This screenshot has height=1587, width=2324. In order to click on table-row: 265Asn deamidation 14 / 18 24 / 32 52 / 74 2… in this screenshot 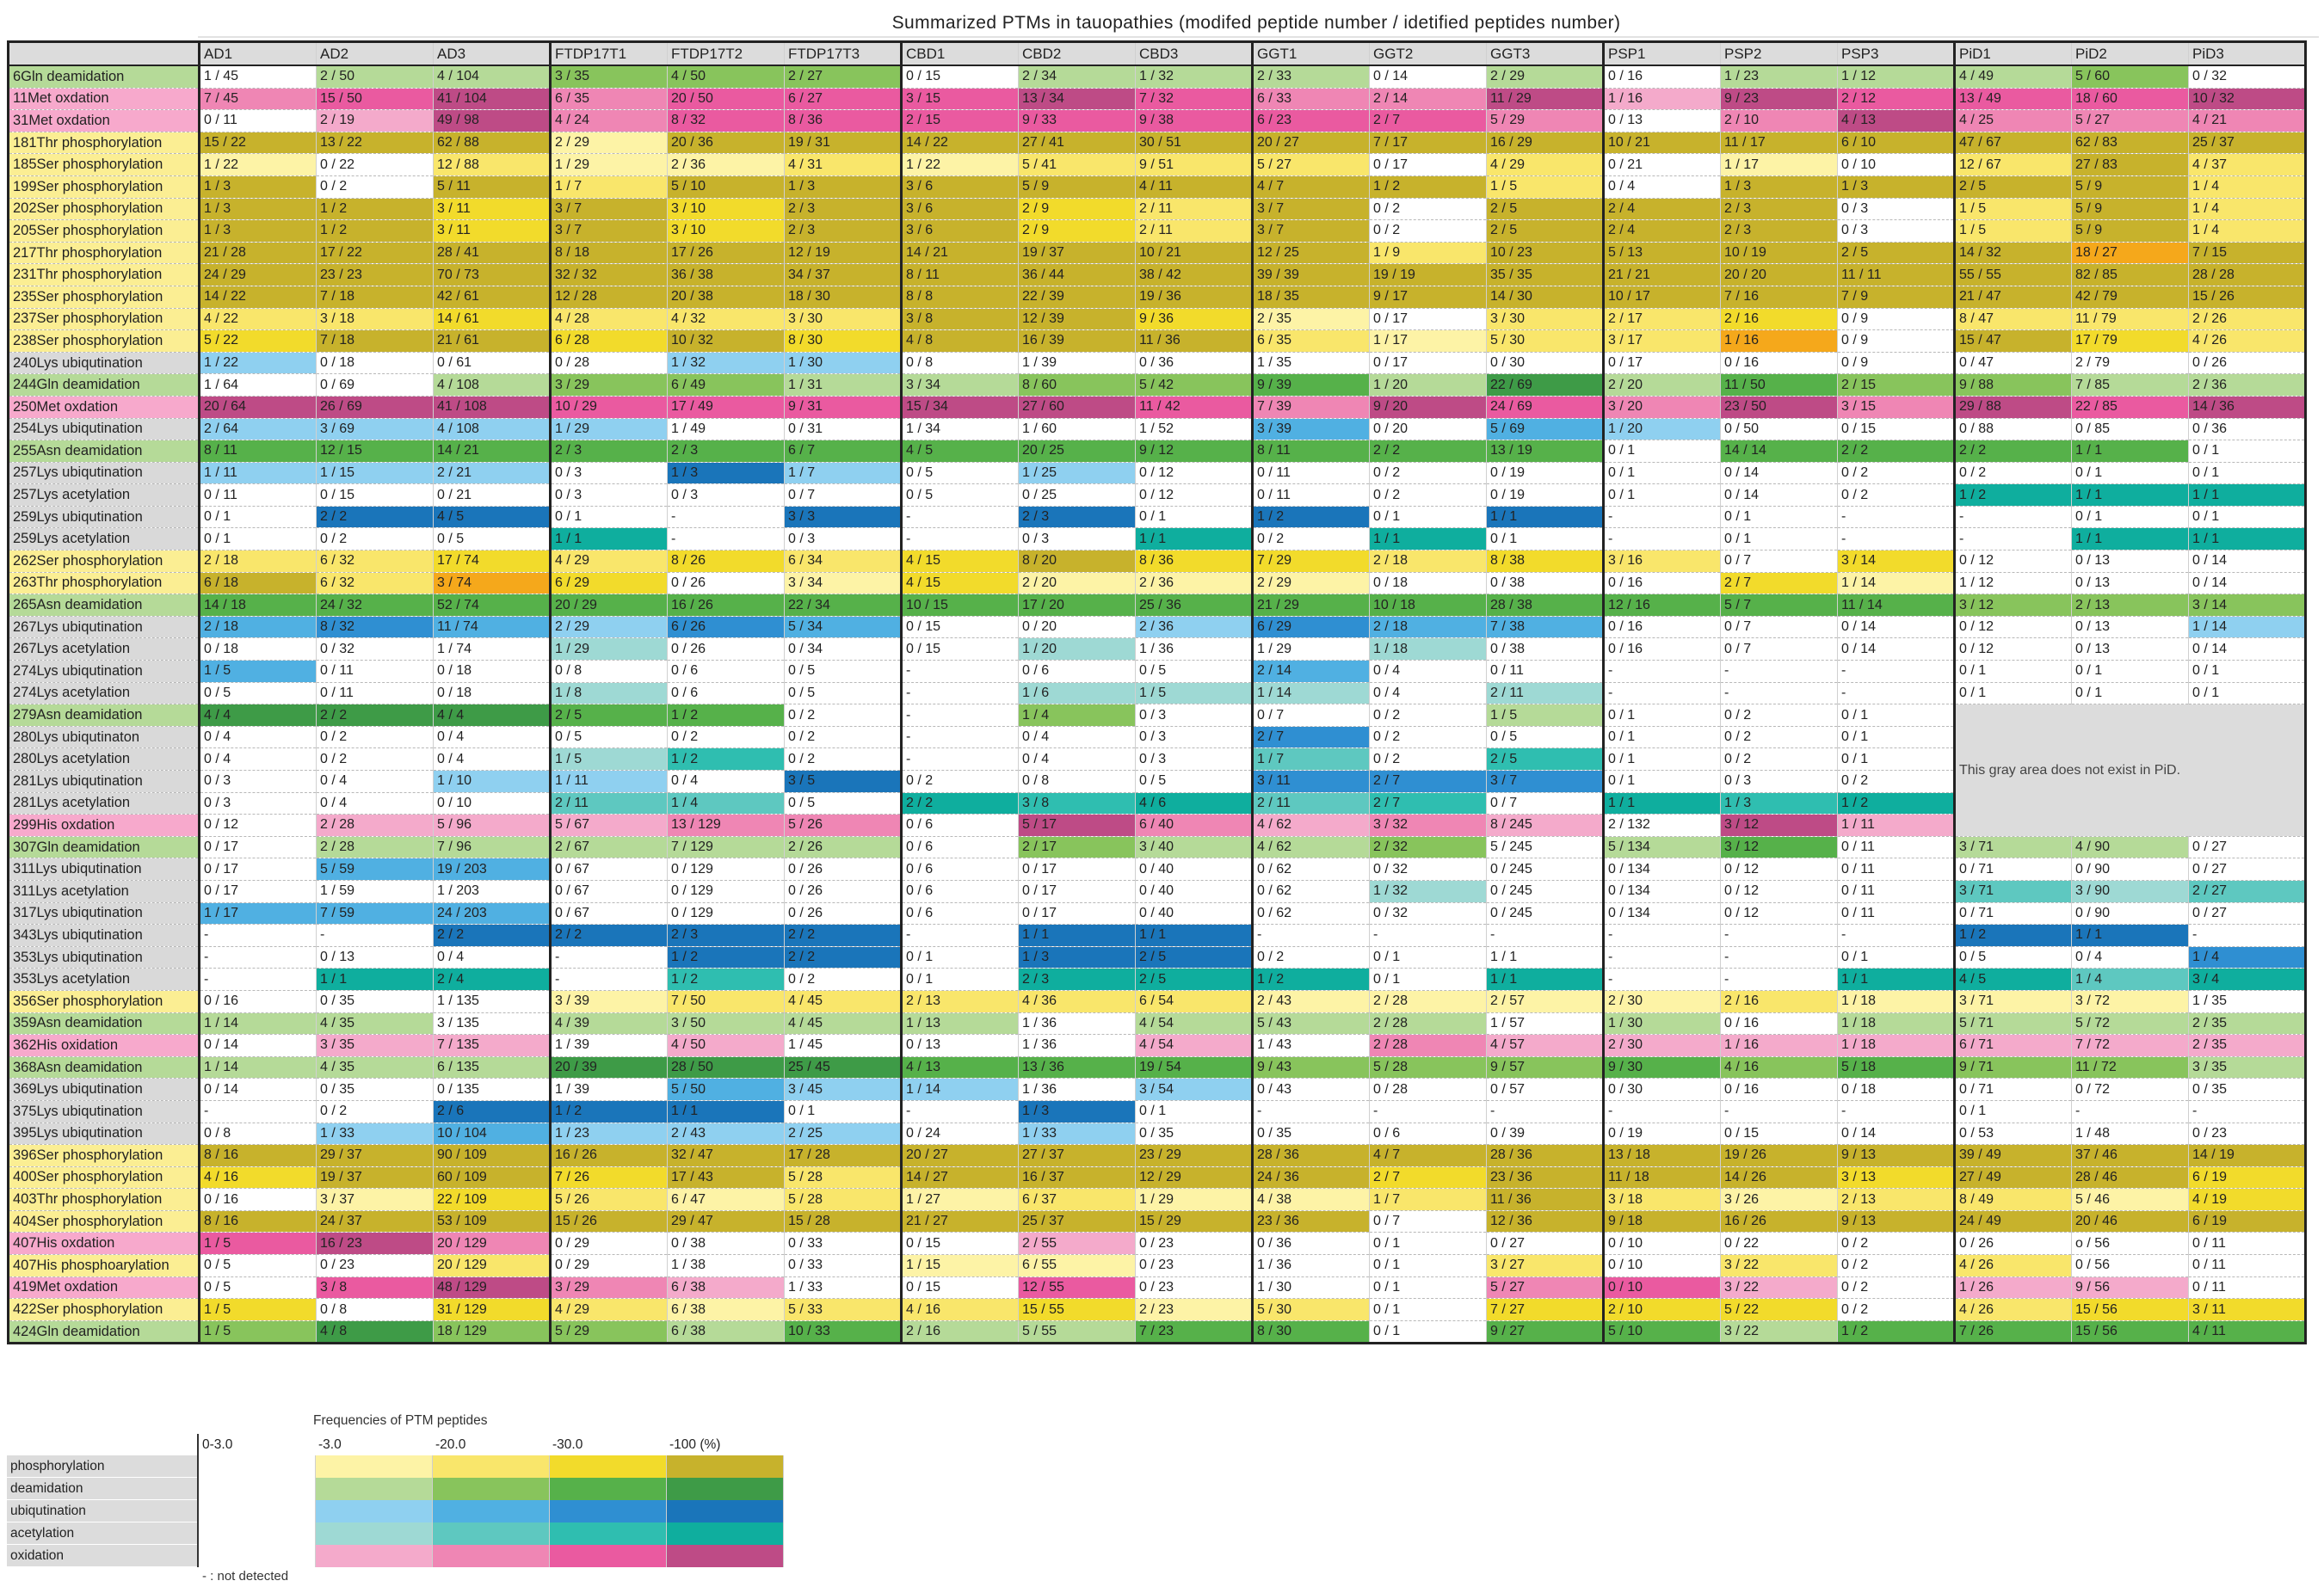, I will do `click(1157, 605)`.